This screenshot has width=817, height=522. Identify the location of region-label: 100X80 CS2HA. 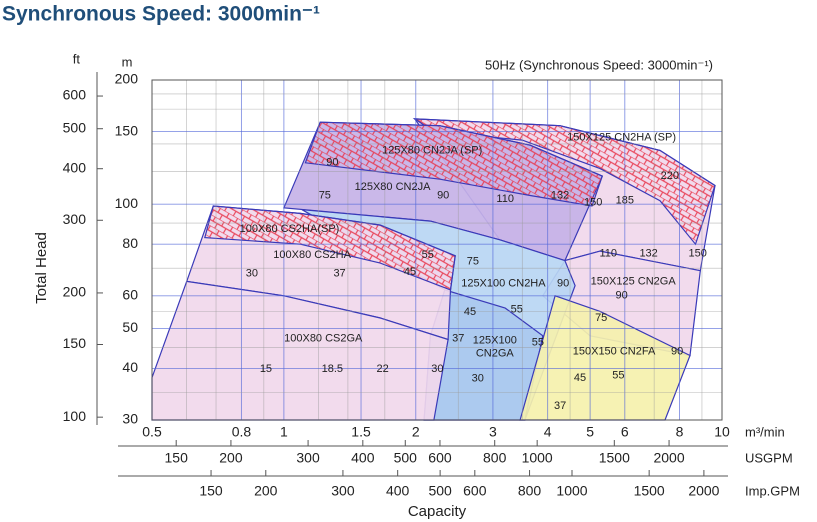
(312, 255).